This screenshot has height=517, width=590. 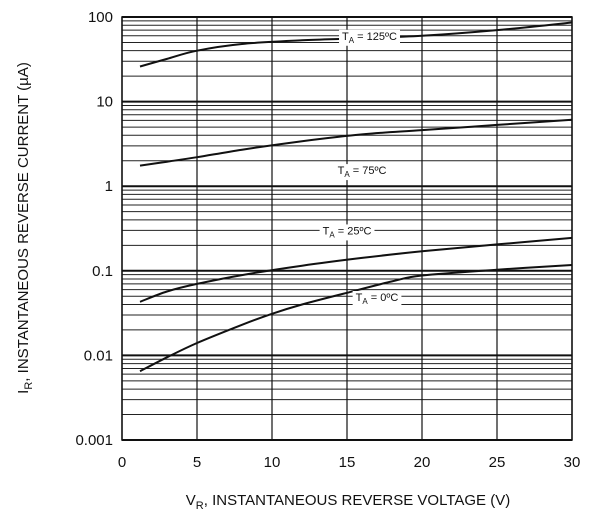 What do you see at coordinates (497, 462) in the screenshot?
I see `x-tick-label: 25` at bounding box center [497, 462].